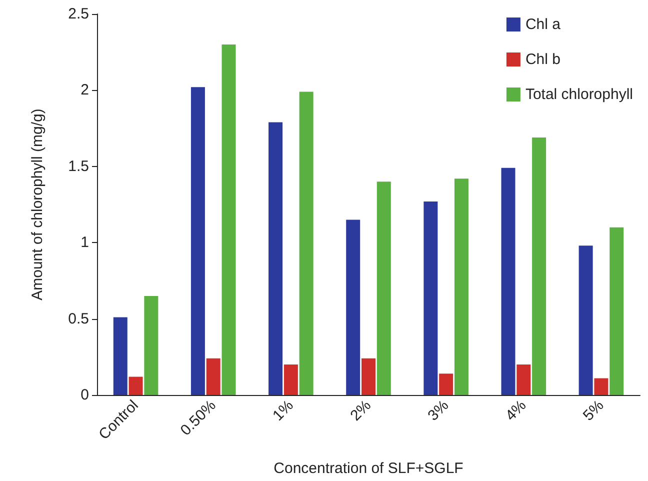  Describe the element at coordinates (84, 90) in the screenshot. I see `y-tick-label: 2` at that location.